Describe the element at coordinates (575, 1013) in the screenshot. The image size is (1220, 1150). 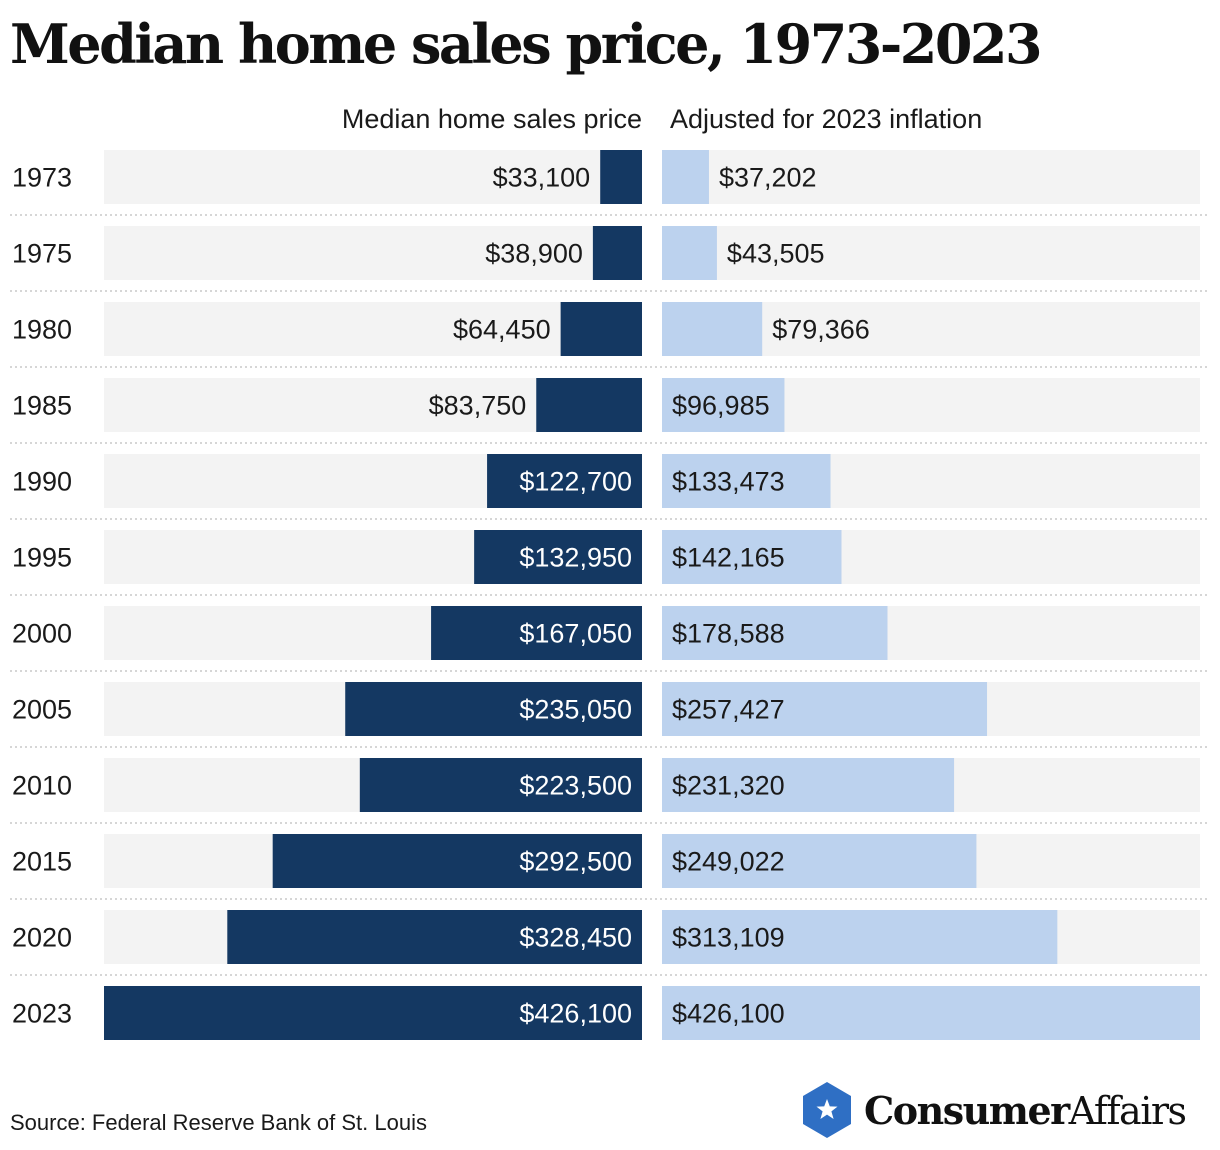
I see `value-label-nominal: $426,100` at that location.